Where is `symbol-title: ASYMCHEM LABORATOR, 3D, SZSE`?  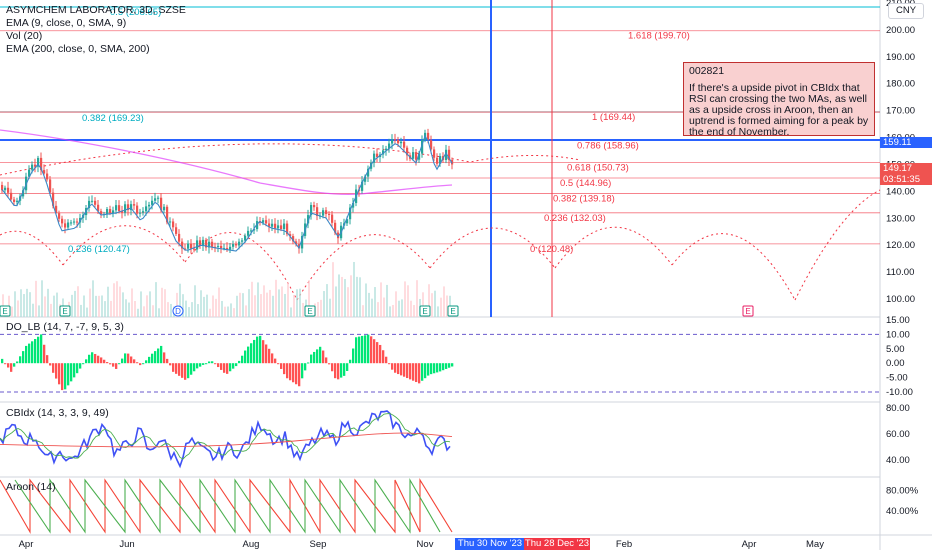
symbol-title: ASYMCHEM LABORATOR, 3D, SZSE is located at coordinates (96, 10).